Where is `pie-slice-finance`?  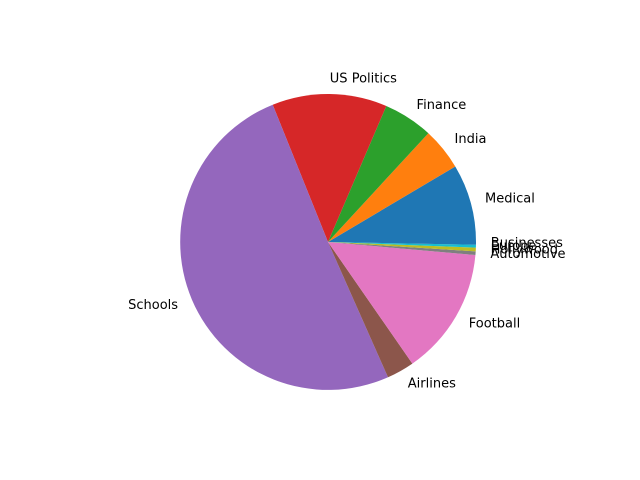 pie-slice-finance is located at coordinates (378, 173).